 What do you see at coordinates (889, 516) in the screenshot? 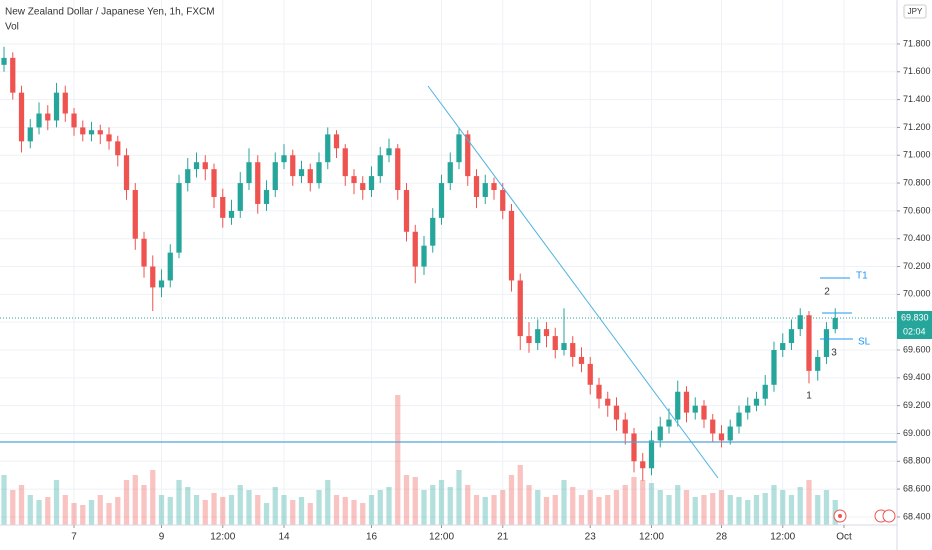
I see `event-icon` at bounding box center [889, 516].